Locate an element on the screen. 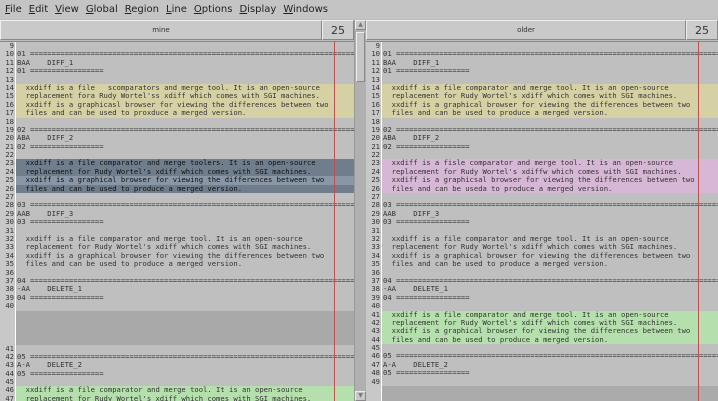  line-number: 37 is located at coordinates (8, 281).